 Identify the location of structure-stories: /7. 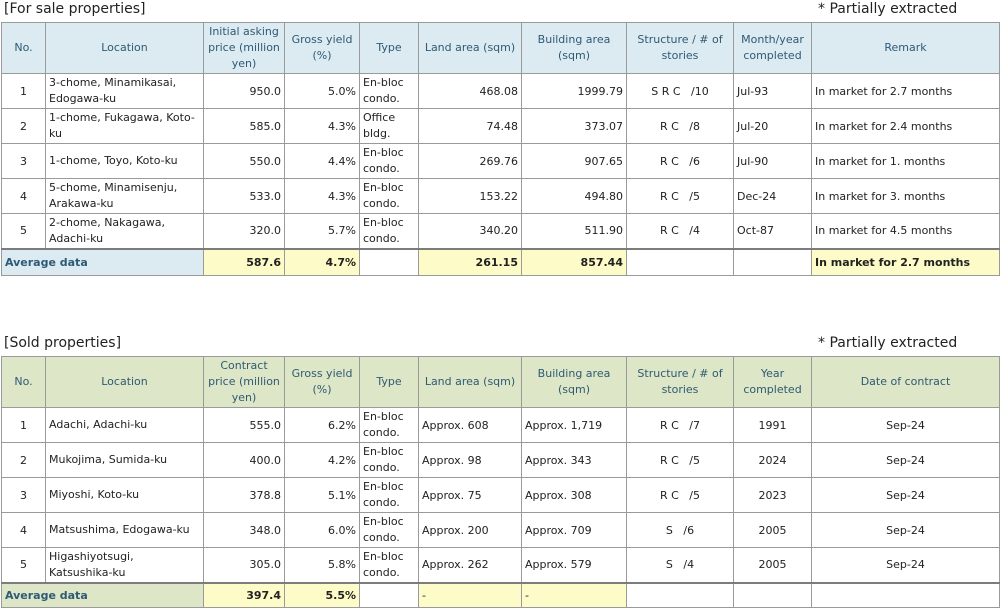
(695, 425).